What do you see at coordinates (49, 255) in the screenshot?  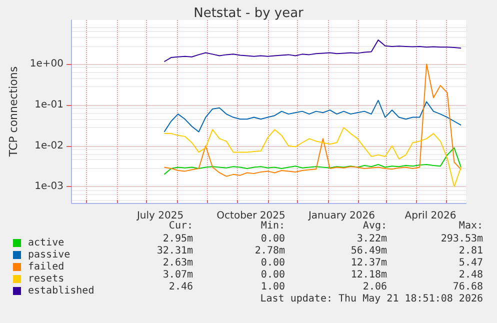 I see `legend-label: passive` at bounding box center [49, 255].